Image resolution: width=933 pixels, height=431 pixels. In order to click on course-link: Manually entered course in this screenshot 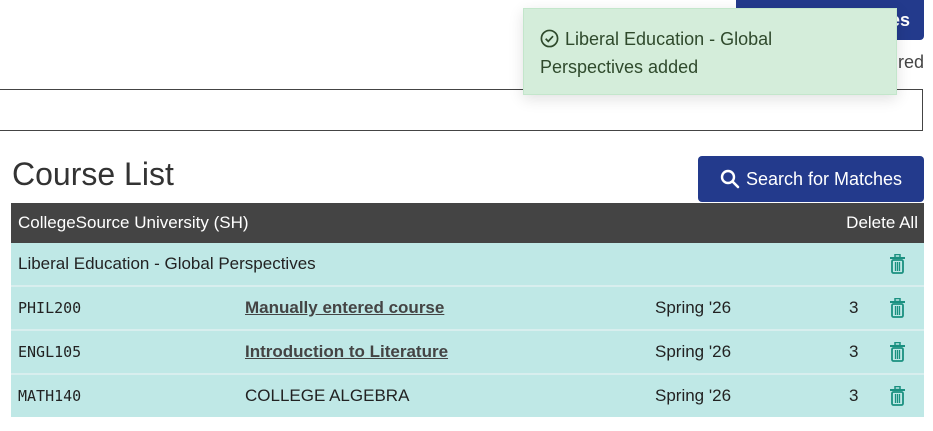, I will do `click(345, 307)`.